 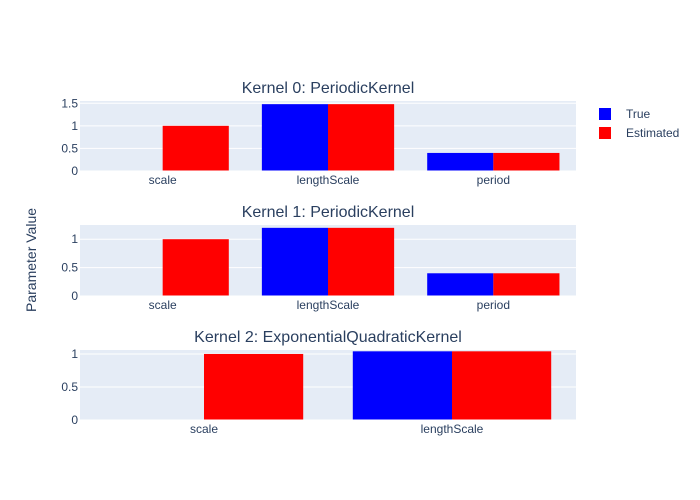 I want to click on legend-item-estimated: Estimated, so click(x=639, y=133).